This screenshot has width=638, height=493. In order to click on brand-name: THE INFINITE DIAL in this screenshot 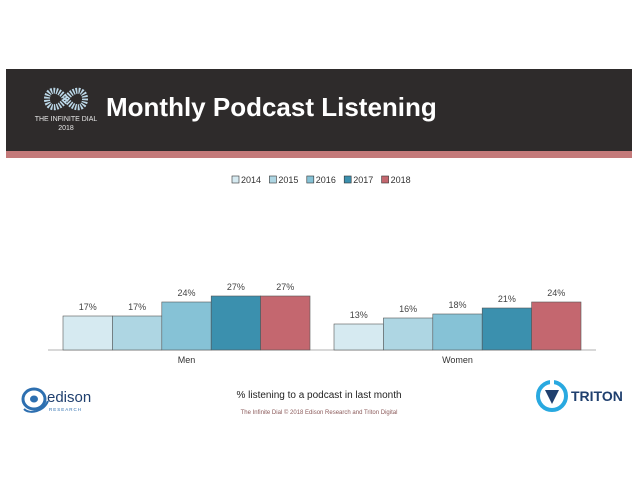, I will do `click(66, 119)`.